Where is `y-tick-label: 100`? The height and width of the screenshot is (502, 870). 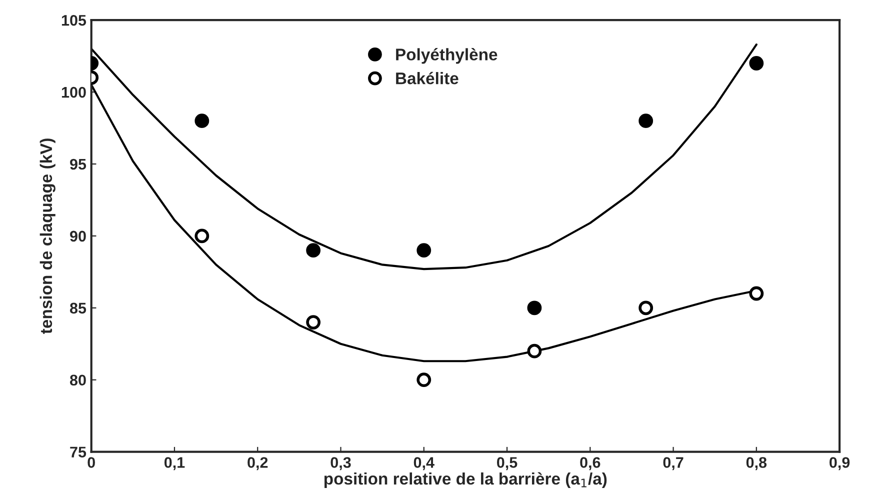
y-tick-label: 100 is located at coordinates (74, 92).